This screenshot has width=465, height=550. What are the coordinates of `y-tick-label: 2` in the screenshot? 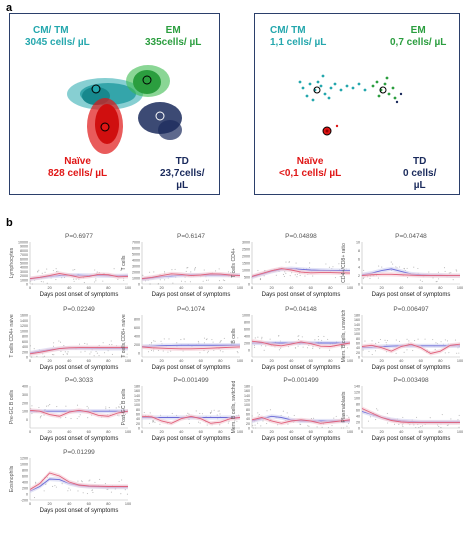 It's located at (359, 276).